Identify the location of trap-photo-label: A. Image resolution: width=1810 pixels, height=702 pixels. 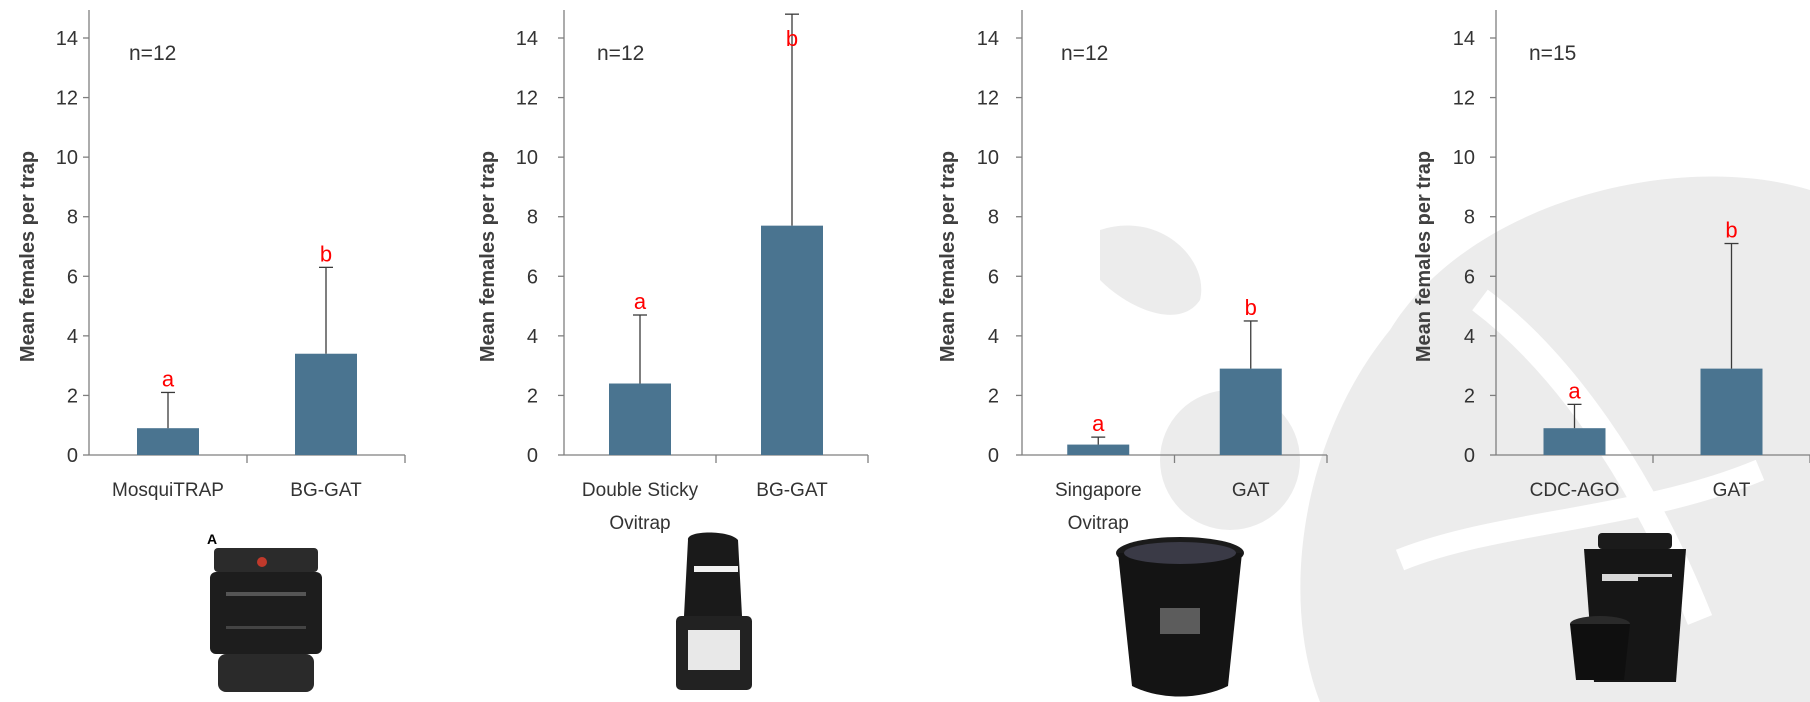
(212, 539).